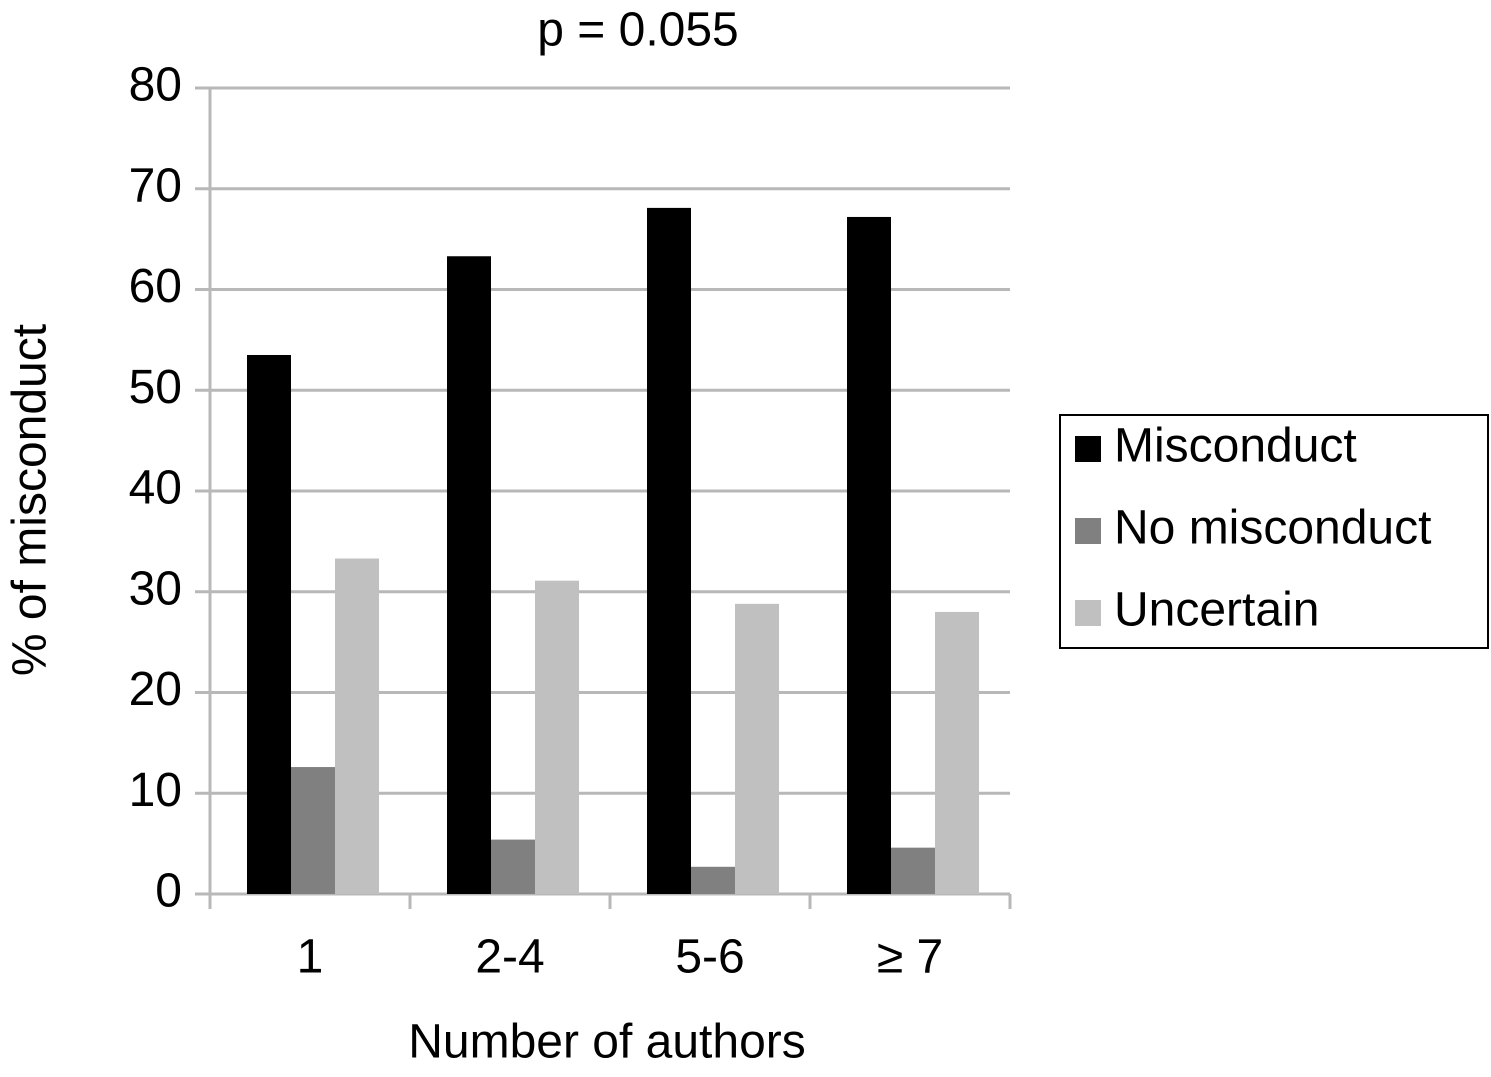 The image size is (1491, 1077). What do you see at coordinates (1216, 610) in the screenshot?
I see `legend-label: Uncertain` at bounding box center [1216, 610].